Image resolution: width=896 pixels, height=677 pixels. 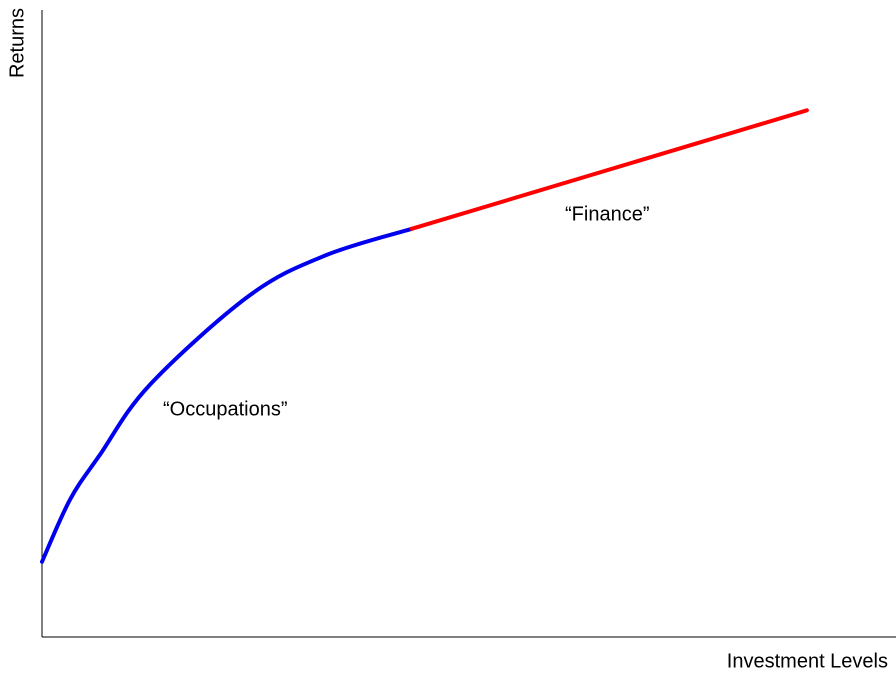 I want to click on annotation: “Occupations”, so click(x=225, y=409).